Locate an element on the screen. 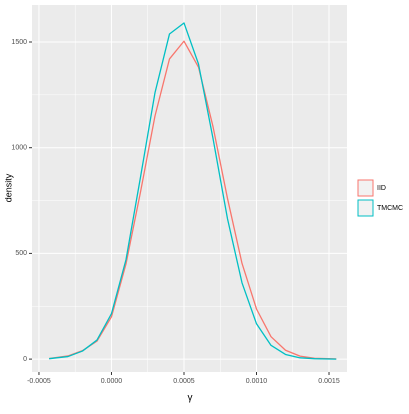 The width and height of the screenshot is (409, 414). x-tick-label: 0.0000 is located at coordinates (112, 381).